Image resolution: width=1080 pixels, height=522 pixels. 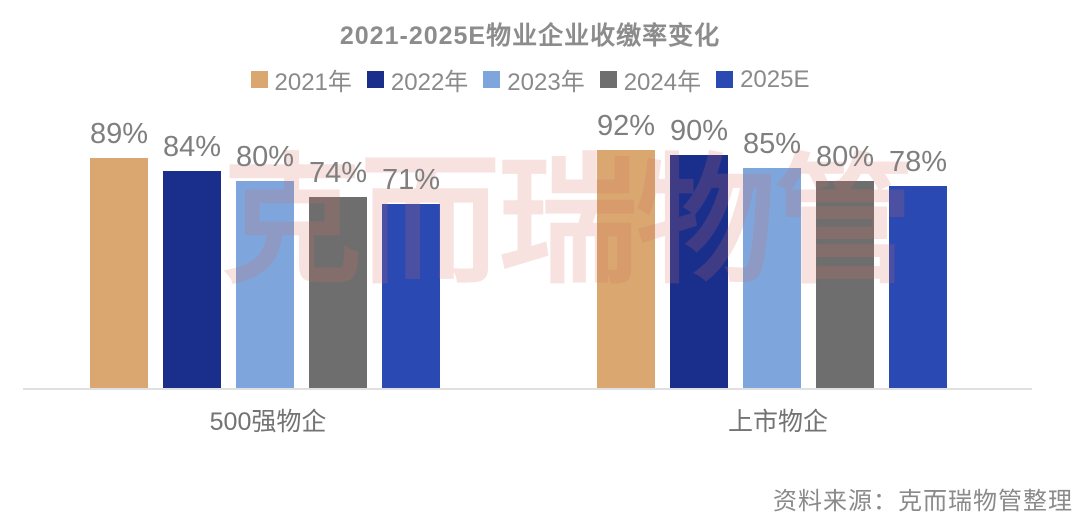 What do you see at coordinates (546, 82) in the screenshot?
I see `legend-label: 2023年` at bounding box center [546, 82].